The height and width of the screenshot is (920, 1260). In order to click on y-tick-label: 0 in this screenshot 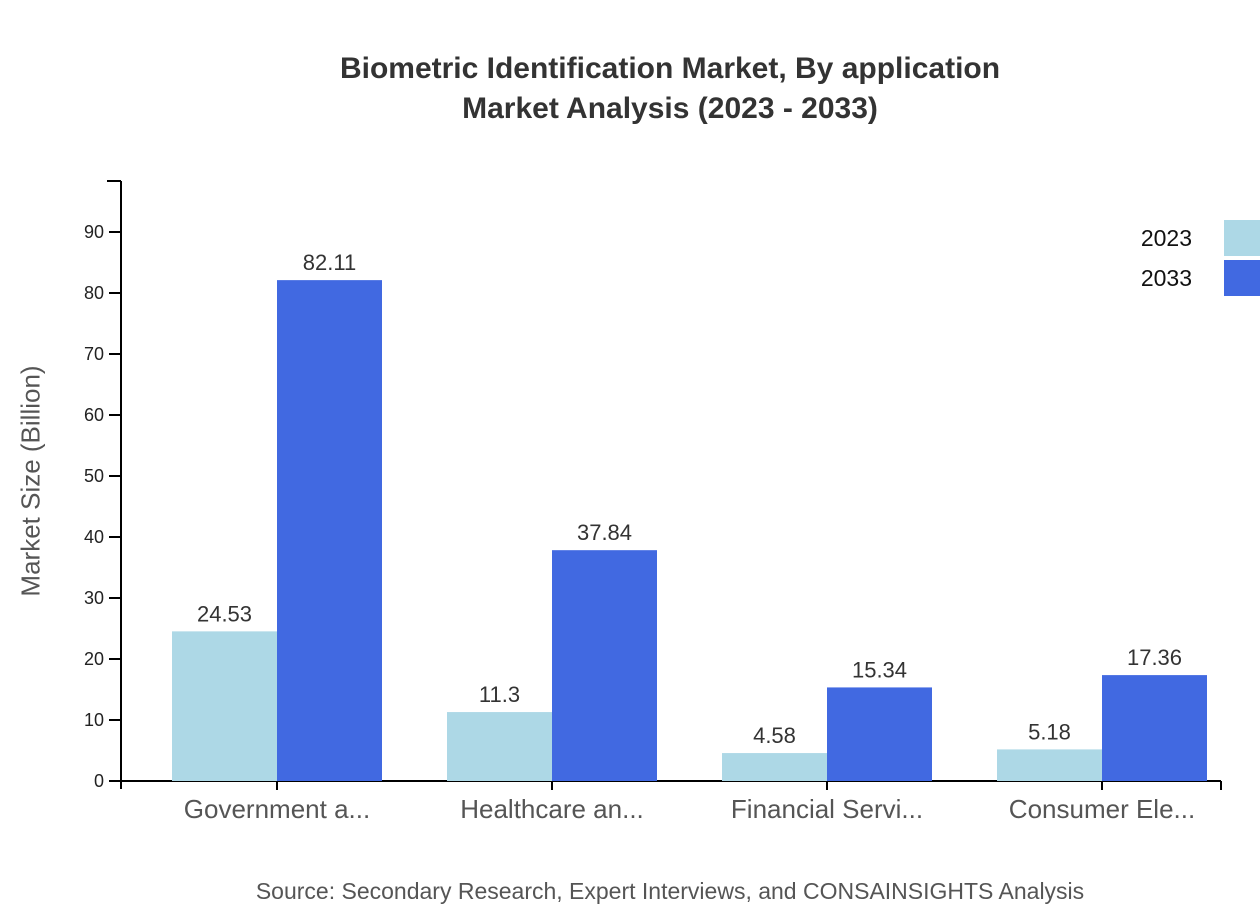, I will do `click(99, 781)`.